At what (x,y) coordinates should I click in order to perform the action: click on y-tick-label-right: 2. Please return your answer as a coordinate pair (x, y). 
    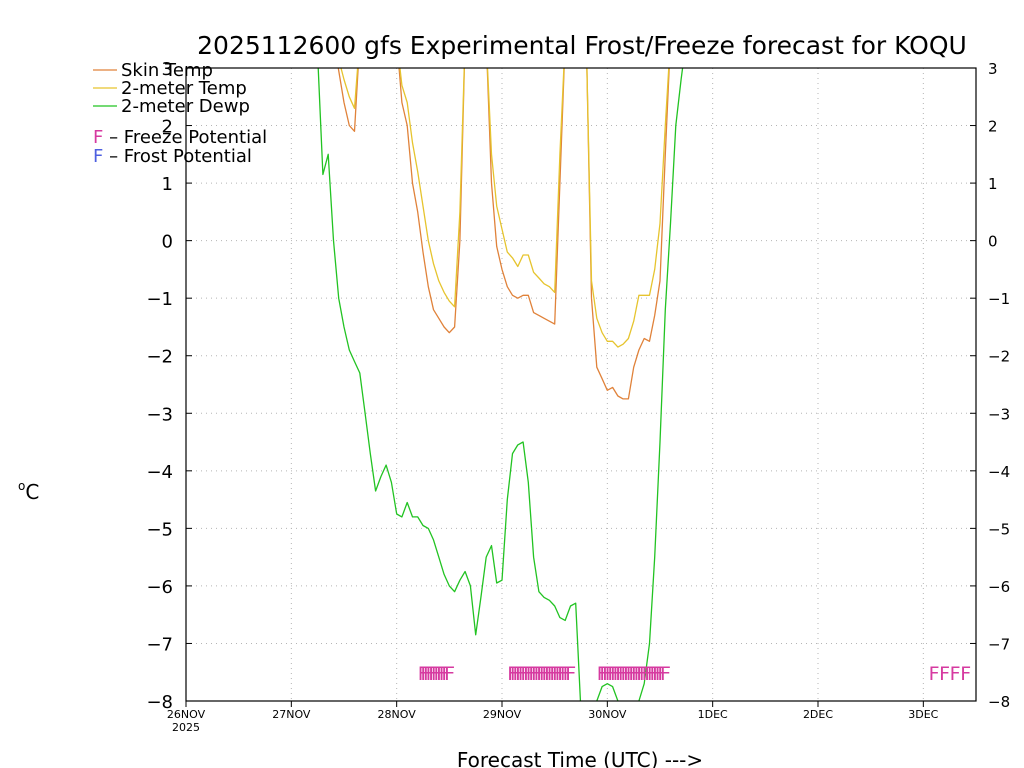
    Looking at the image, I should click on (993, 127).